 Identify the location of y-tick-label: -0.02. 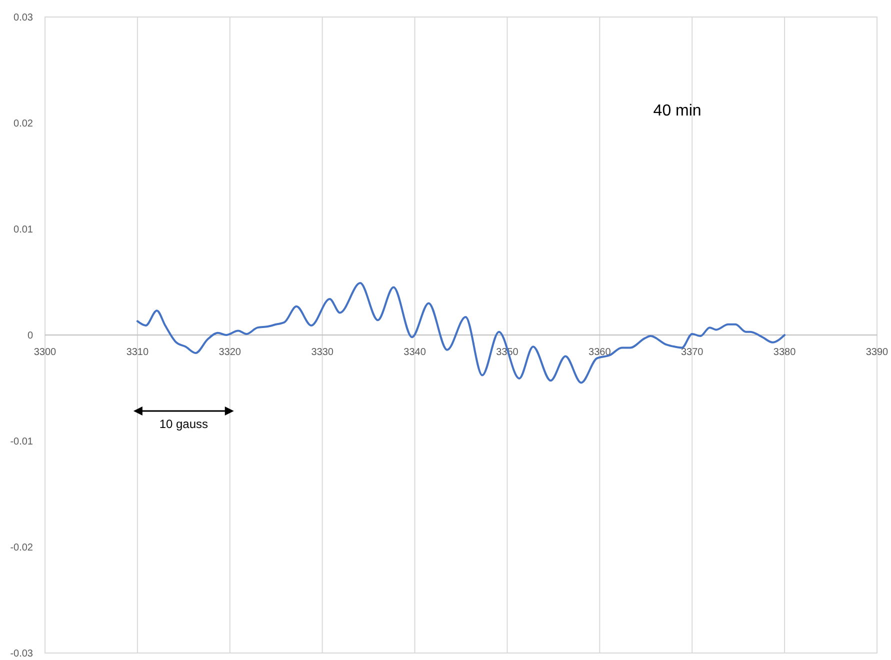
(22, 548).